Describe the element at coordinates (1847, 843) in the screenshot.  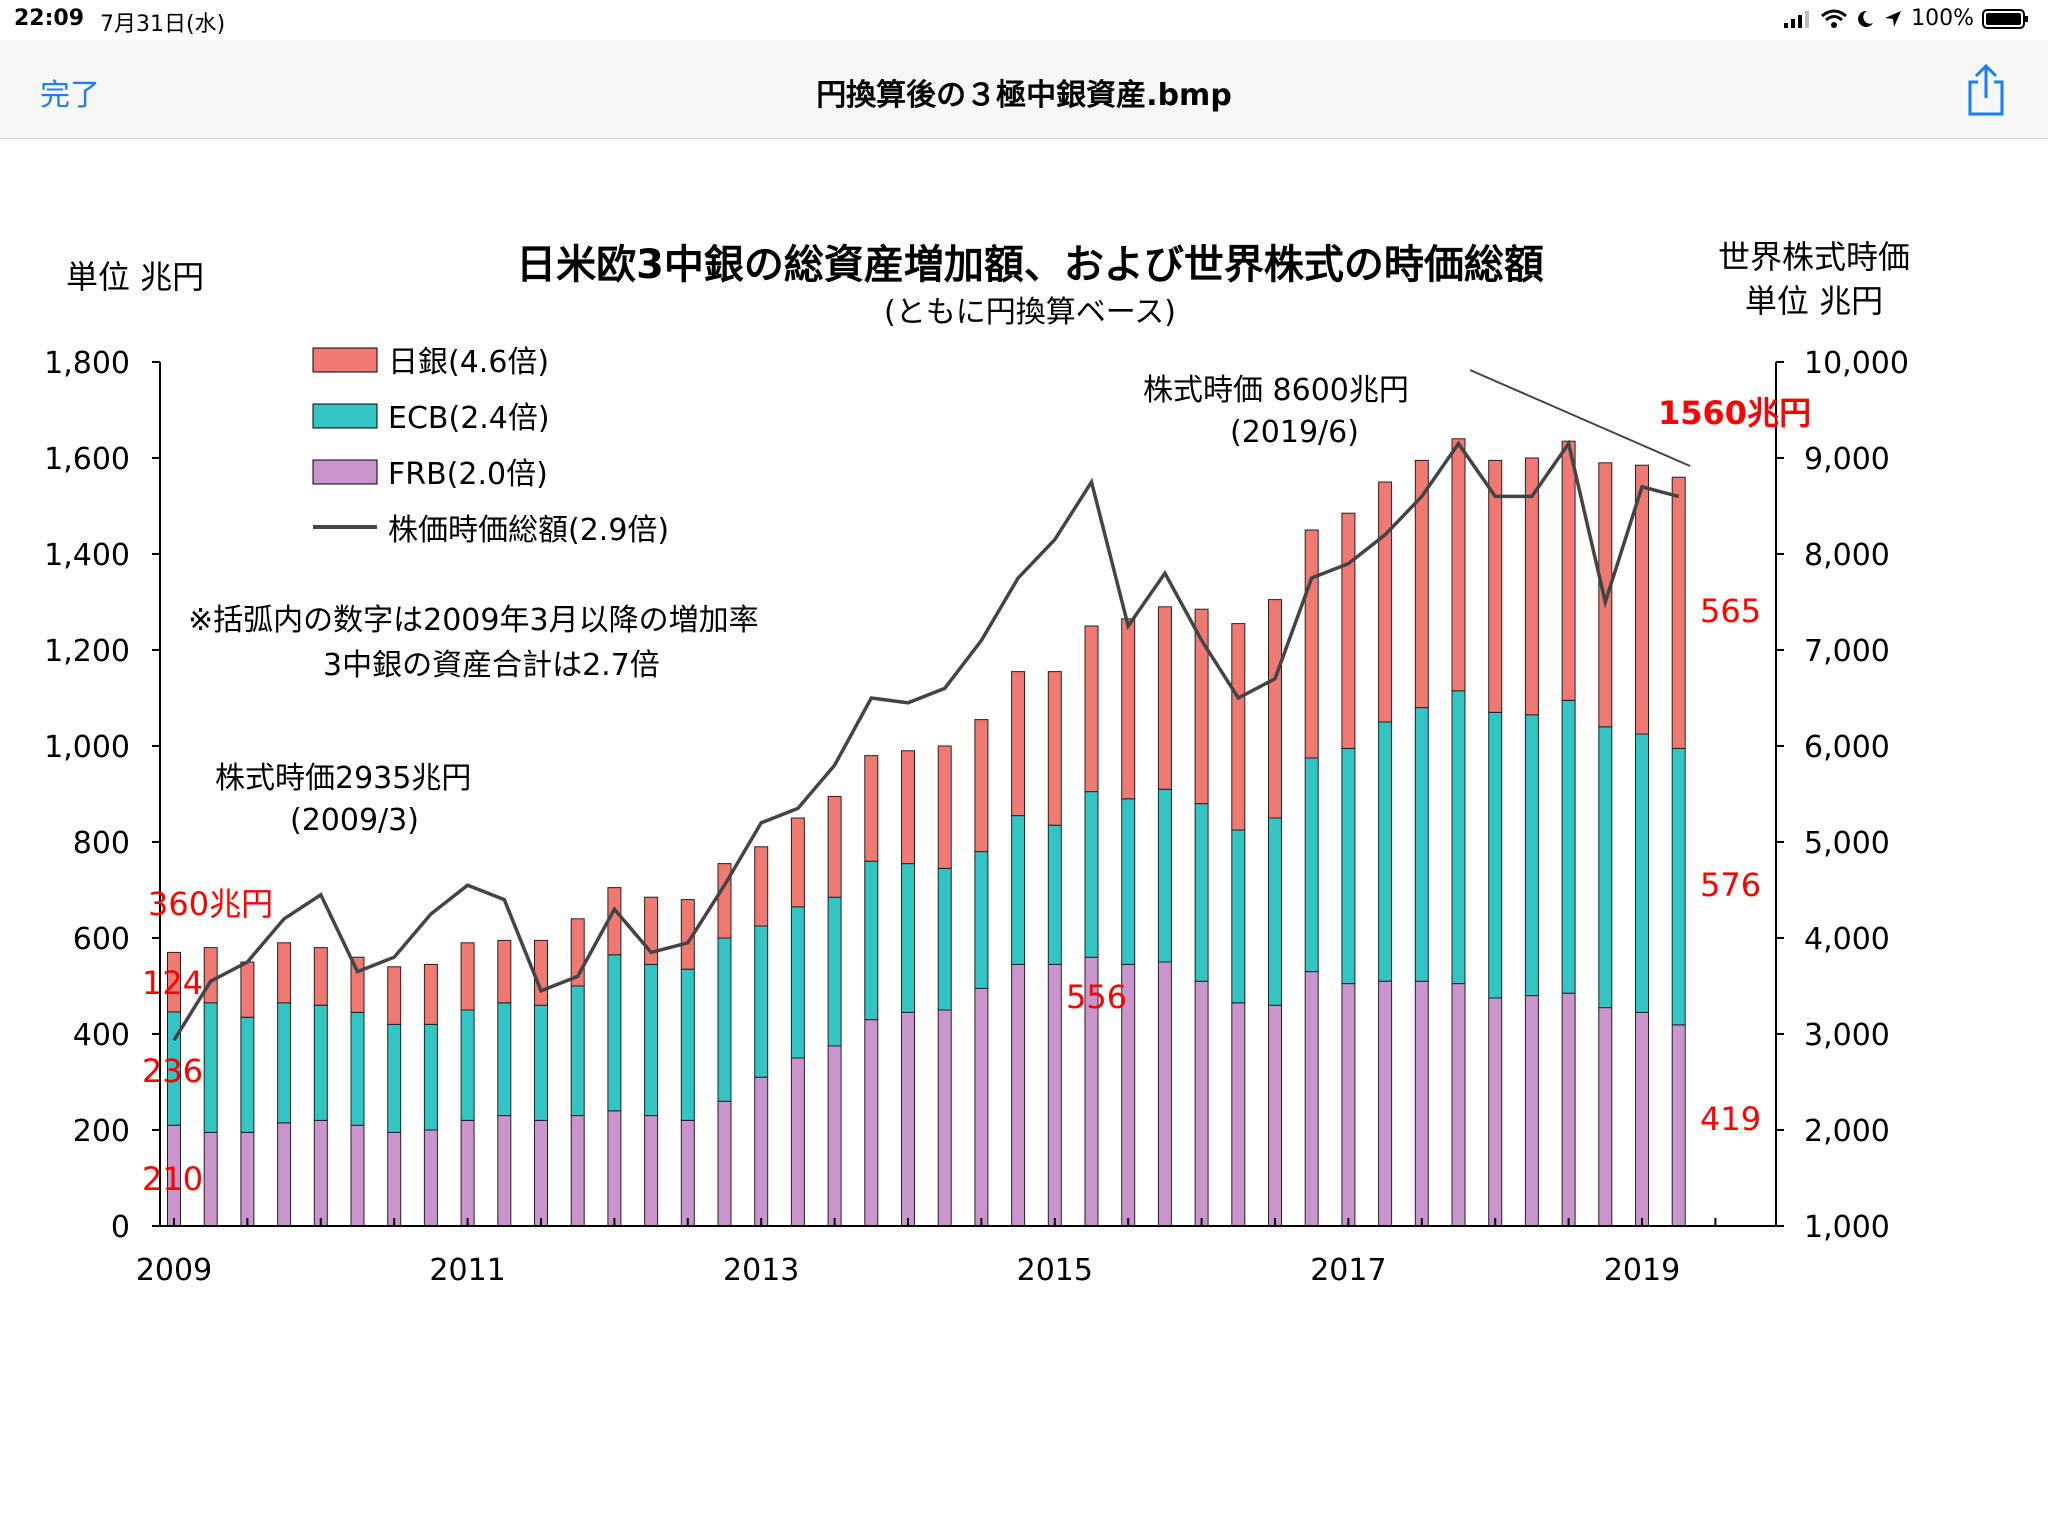
I see `right-tick-label: 5,000` at that location.